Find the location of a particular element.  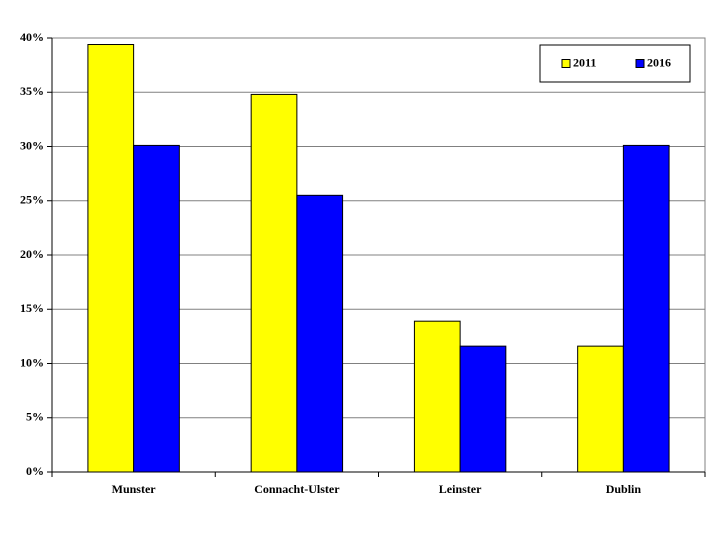

y-tick-label: 20% is located at coordinates (32, 254).